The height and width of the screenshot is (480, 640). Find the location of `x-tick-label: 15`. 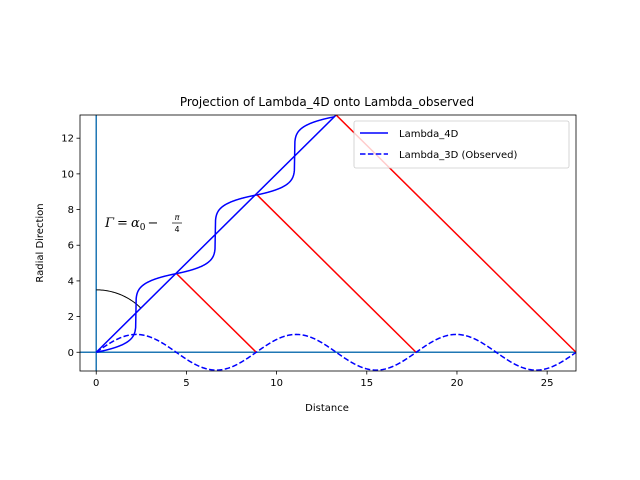

x-tick-label: 15 is located at coordinates (366, 383).